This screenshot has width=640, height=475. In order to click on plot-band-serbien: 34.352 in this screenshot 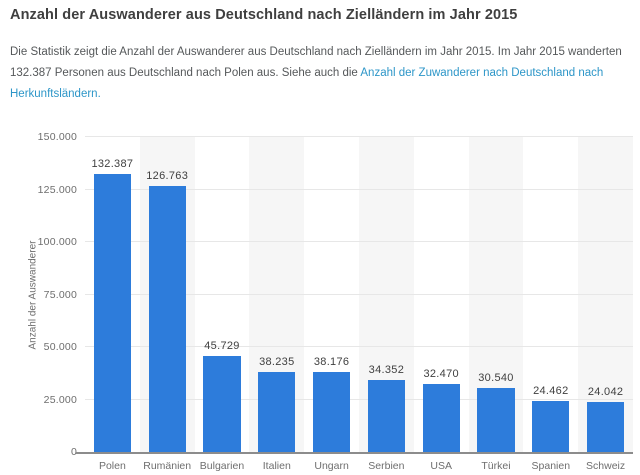, I will do `click(386, 294)`.